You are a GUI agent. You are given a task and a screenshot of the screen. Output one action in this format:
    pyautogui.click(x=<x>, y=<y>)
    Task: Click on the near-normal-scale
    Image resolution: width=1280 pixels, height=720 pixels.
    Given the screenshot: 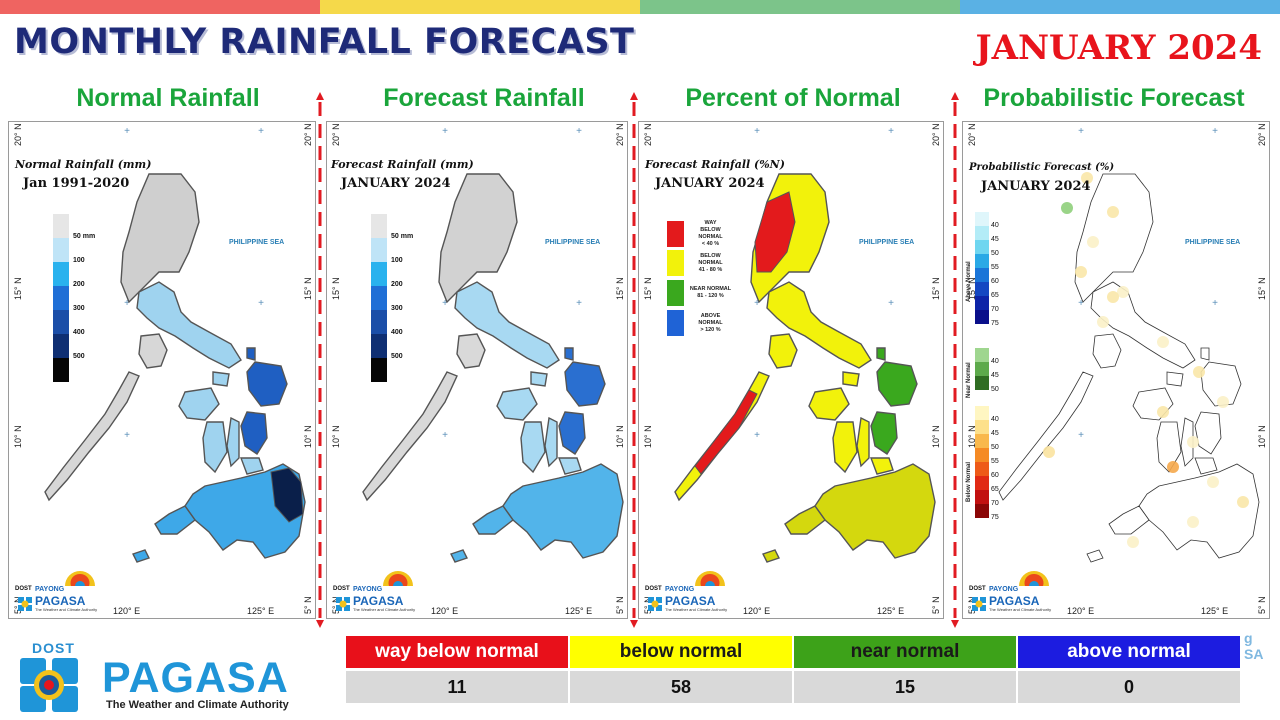 What is the action you would take?
    pyautogui.click(x=982, y=369)
    